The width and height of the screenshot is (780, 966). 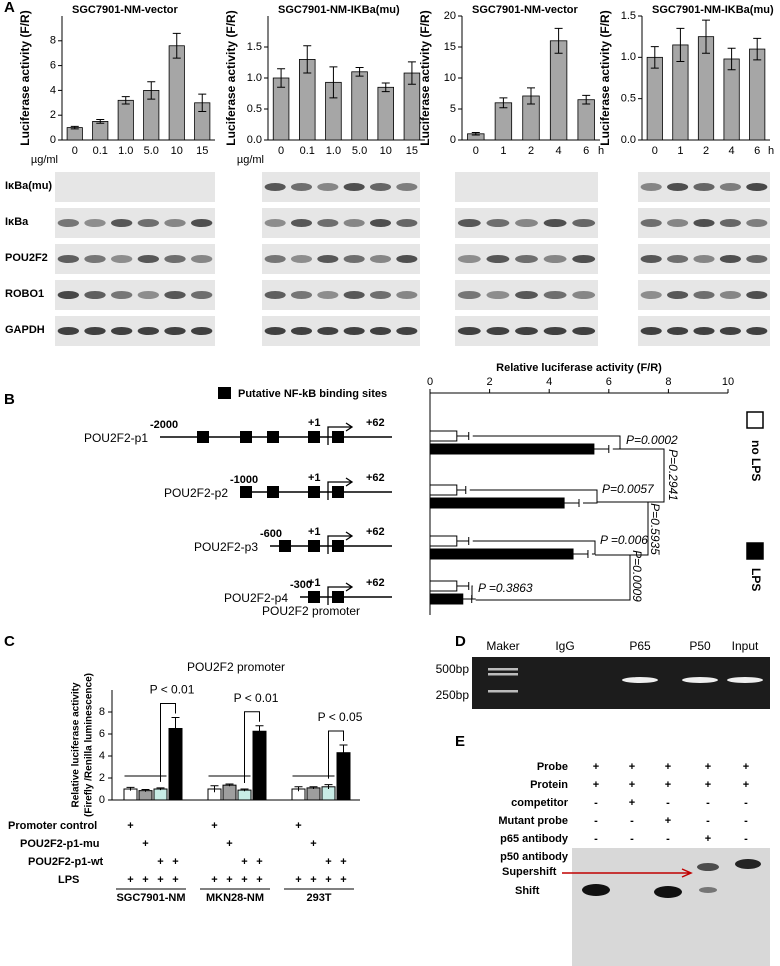 I want to click on start-label: -600, so click(x=271, y=534).